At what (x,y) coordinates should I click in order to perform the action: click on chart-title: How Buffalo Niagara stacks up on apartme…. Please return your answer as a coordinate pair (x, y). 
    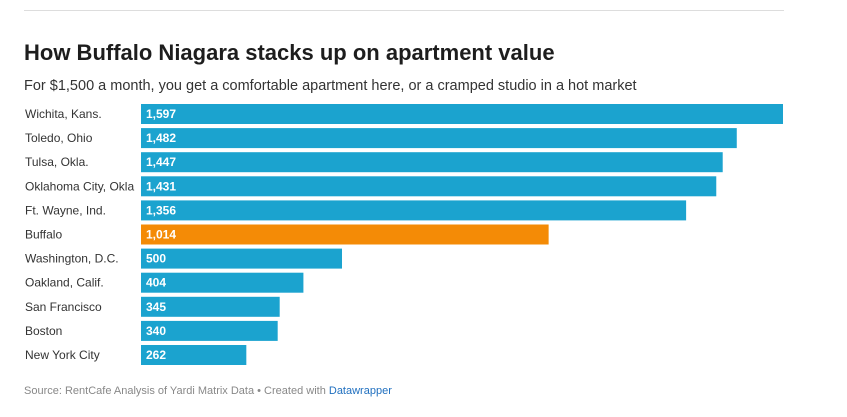
    Looking at the image, I should click on (289, 52).